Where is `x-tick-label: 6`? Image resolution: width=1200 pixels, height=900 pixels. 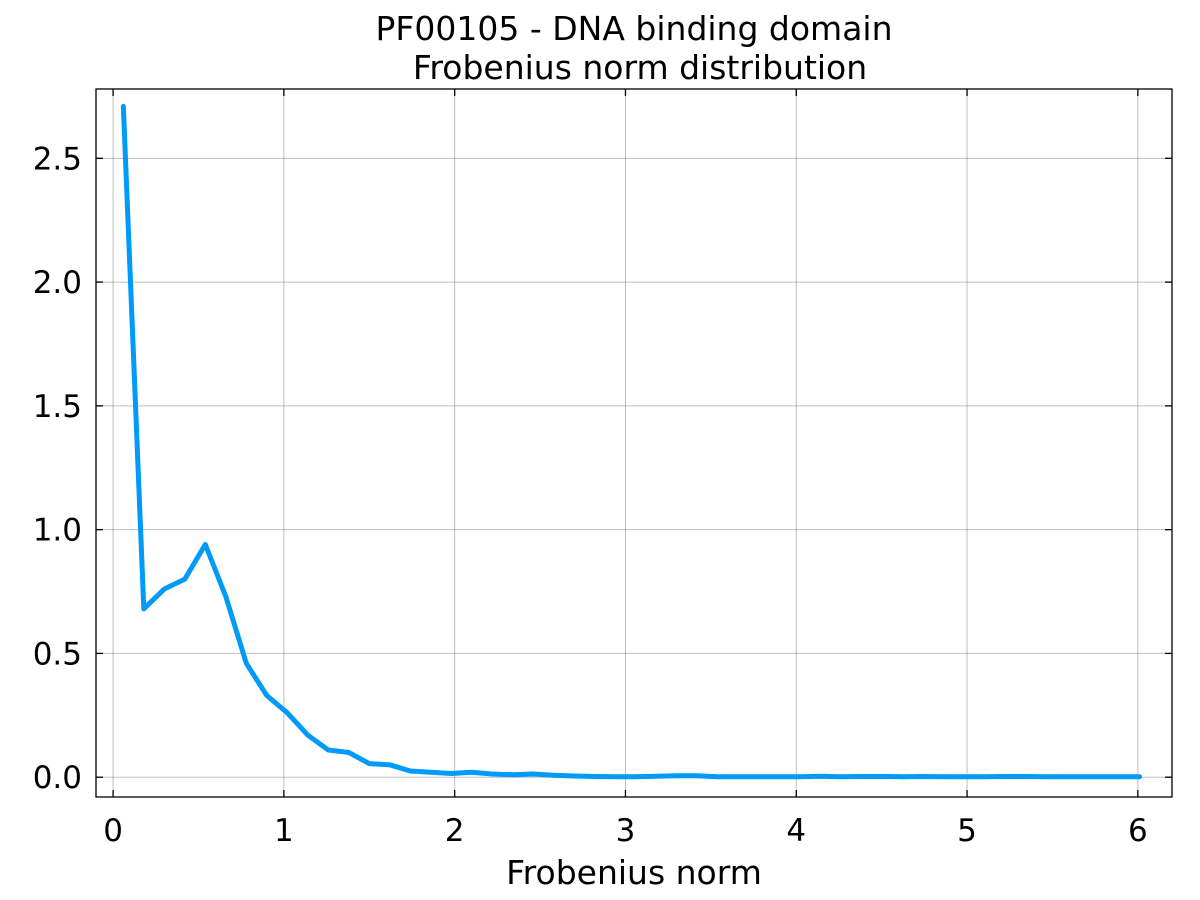
x-tick-label: 6 is located at coordinates (1138, 831).